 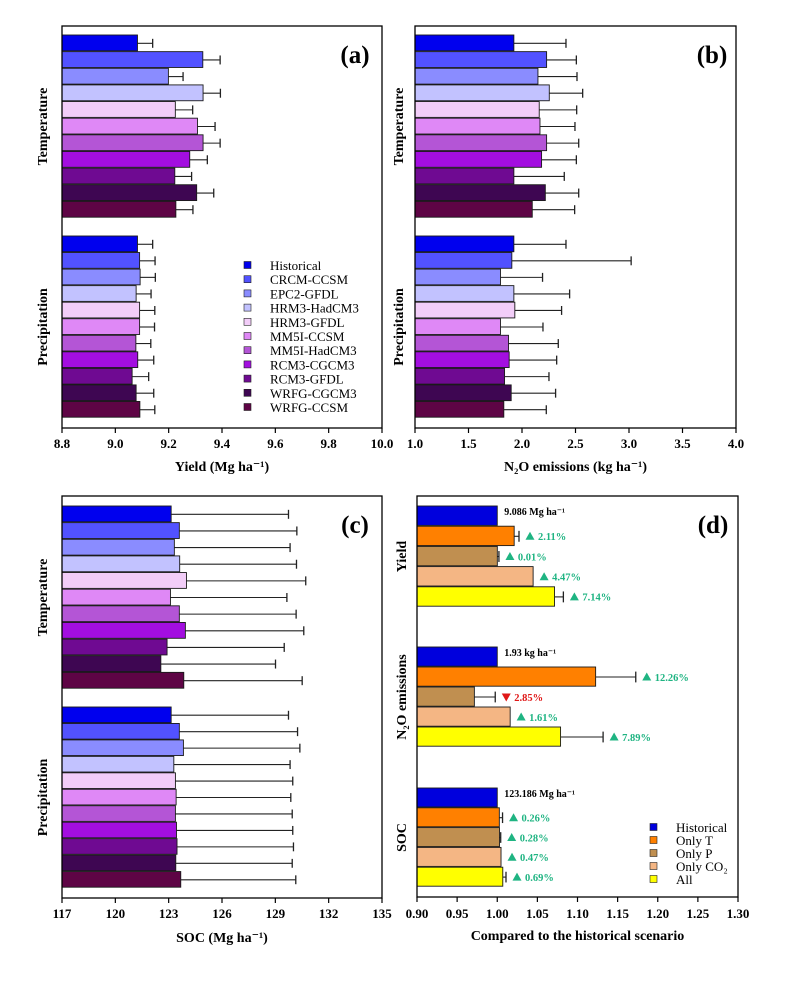 I want to click on x-tick-label: 132, so click(x=329, y=913).